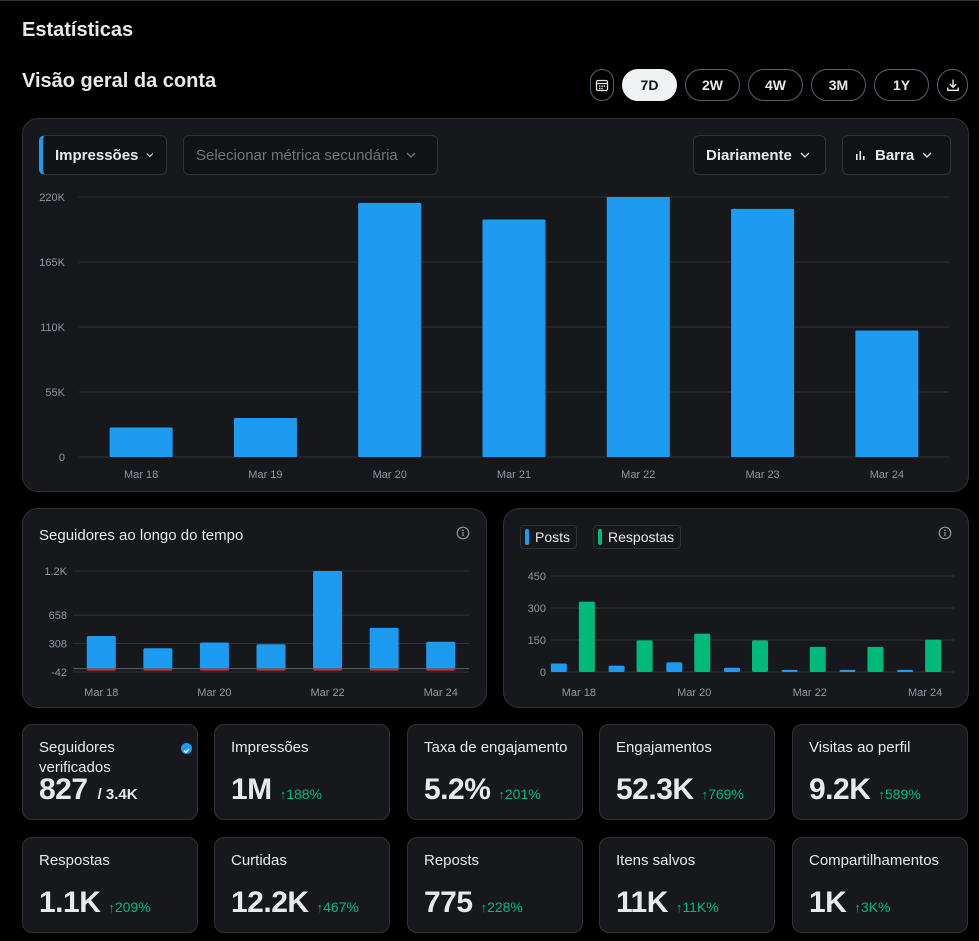  What do you see at coordinates (838, 85) in the screenshot?
I see `range-3m-button: 3M` at bounding box center [838, 85].